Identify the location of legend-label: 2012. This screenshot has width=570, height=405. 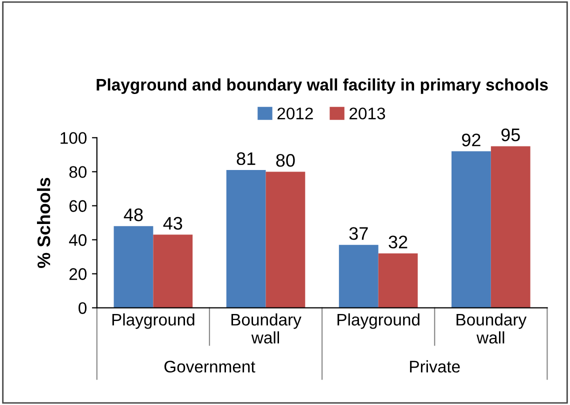
(295, 114).